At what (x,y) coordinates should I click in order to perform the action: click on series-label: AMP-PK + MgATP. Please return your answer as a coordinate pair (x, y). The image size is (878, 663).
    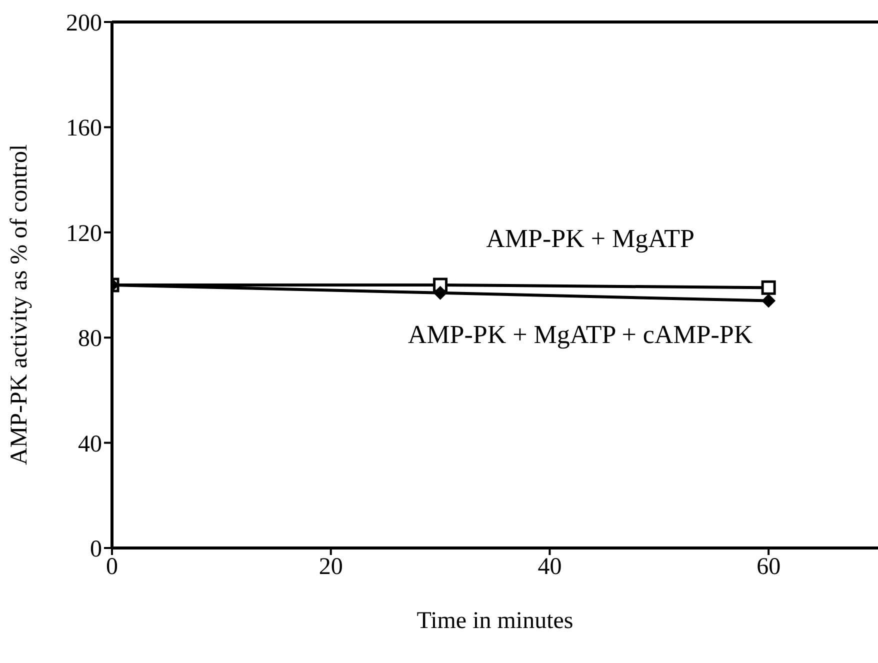
    Looking at the image, I should click on (590, 238).